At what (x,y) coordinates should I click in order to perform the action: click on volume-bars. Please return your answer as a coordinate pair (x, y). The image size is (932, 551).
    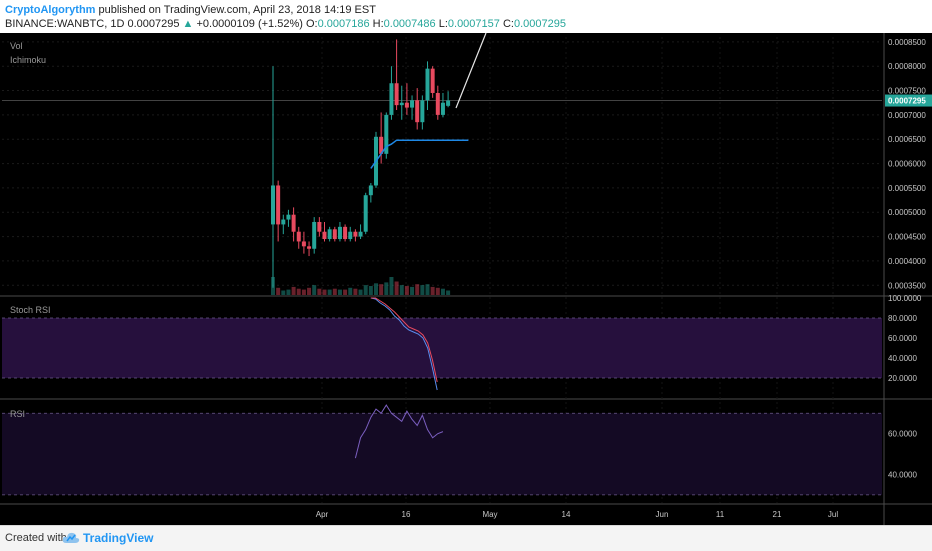
    Looking at the image, I should click on (361, 286).